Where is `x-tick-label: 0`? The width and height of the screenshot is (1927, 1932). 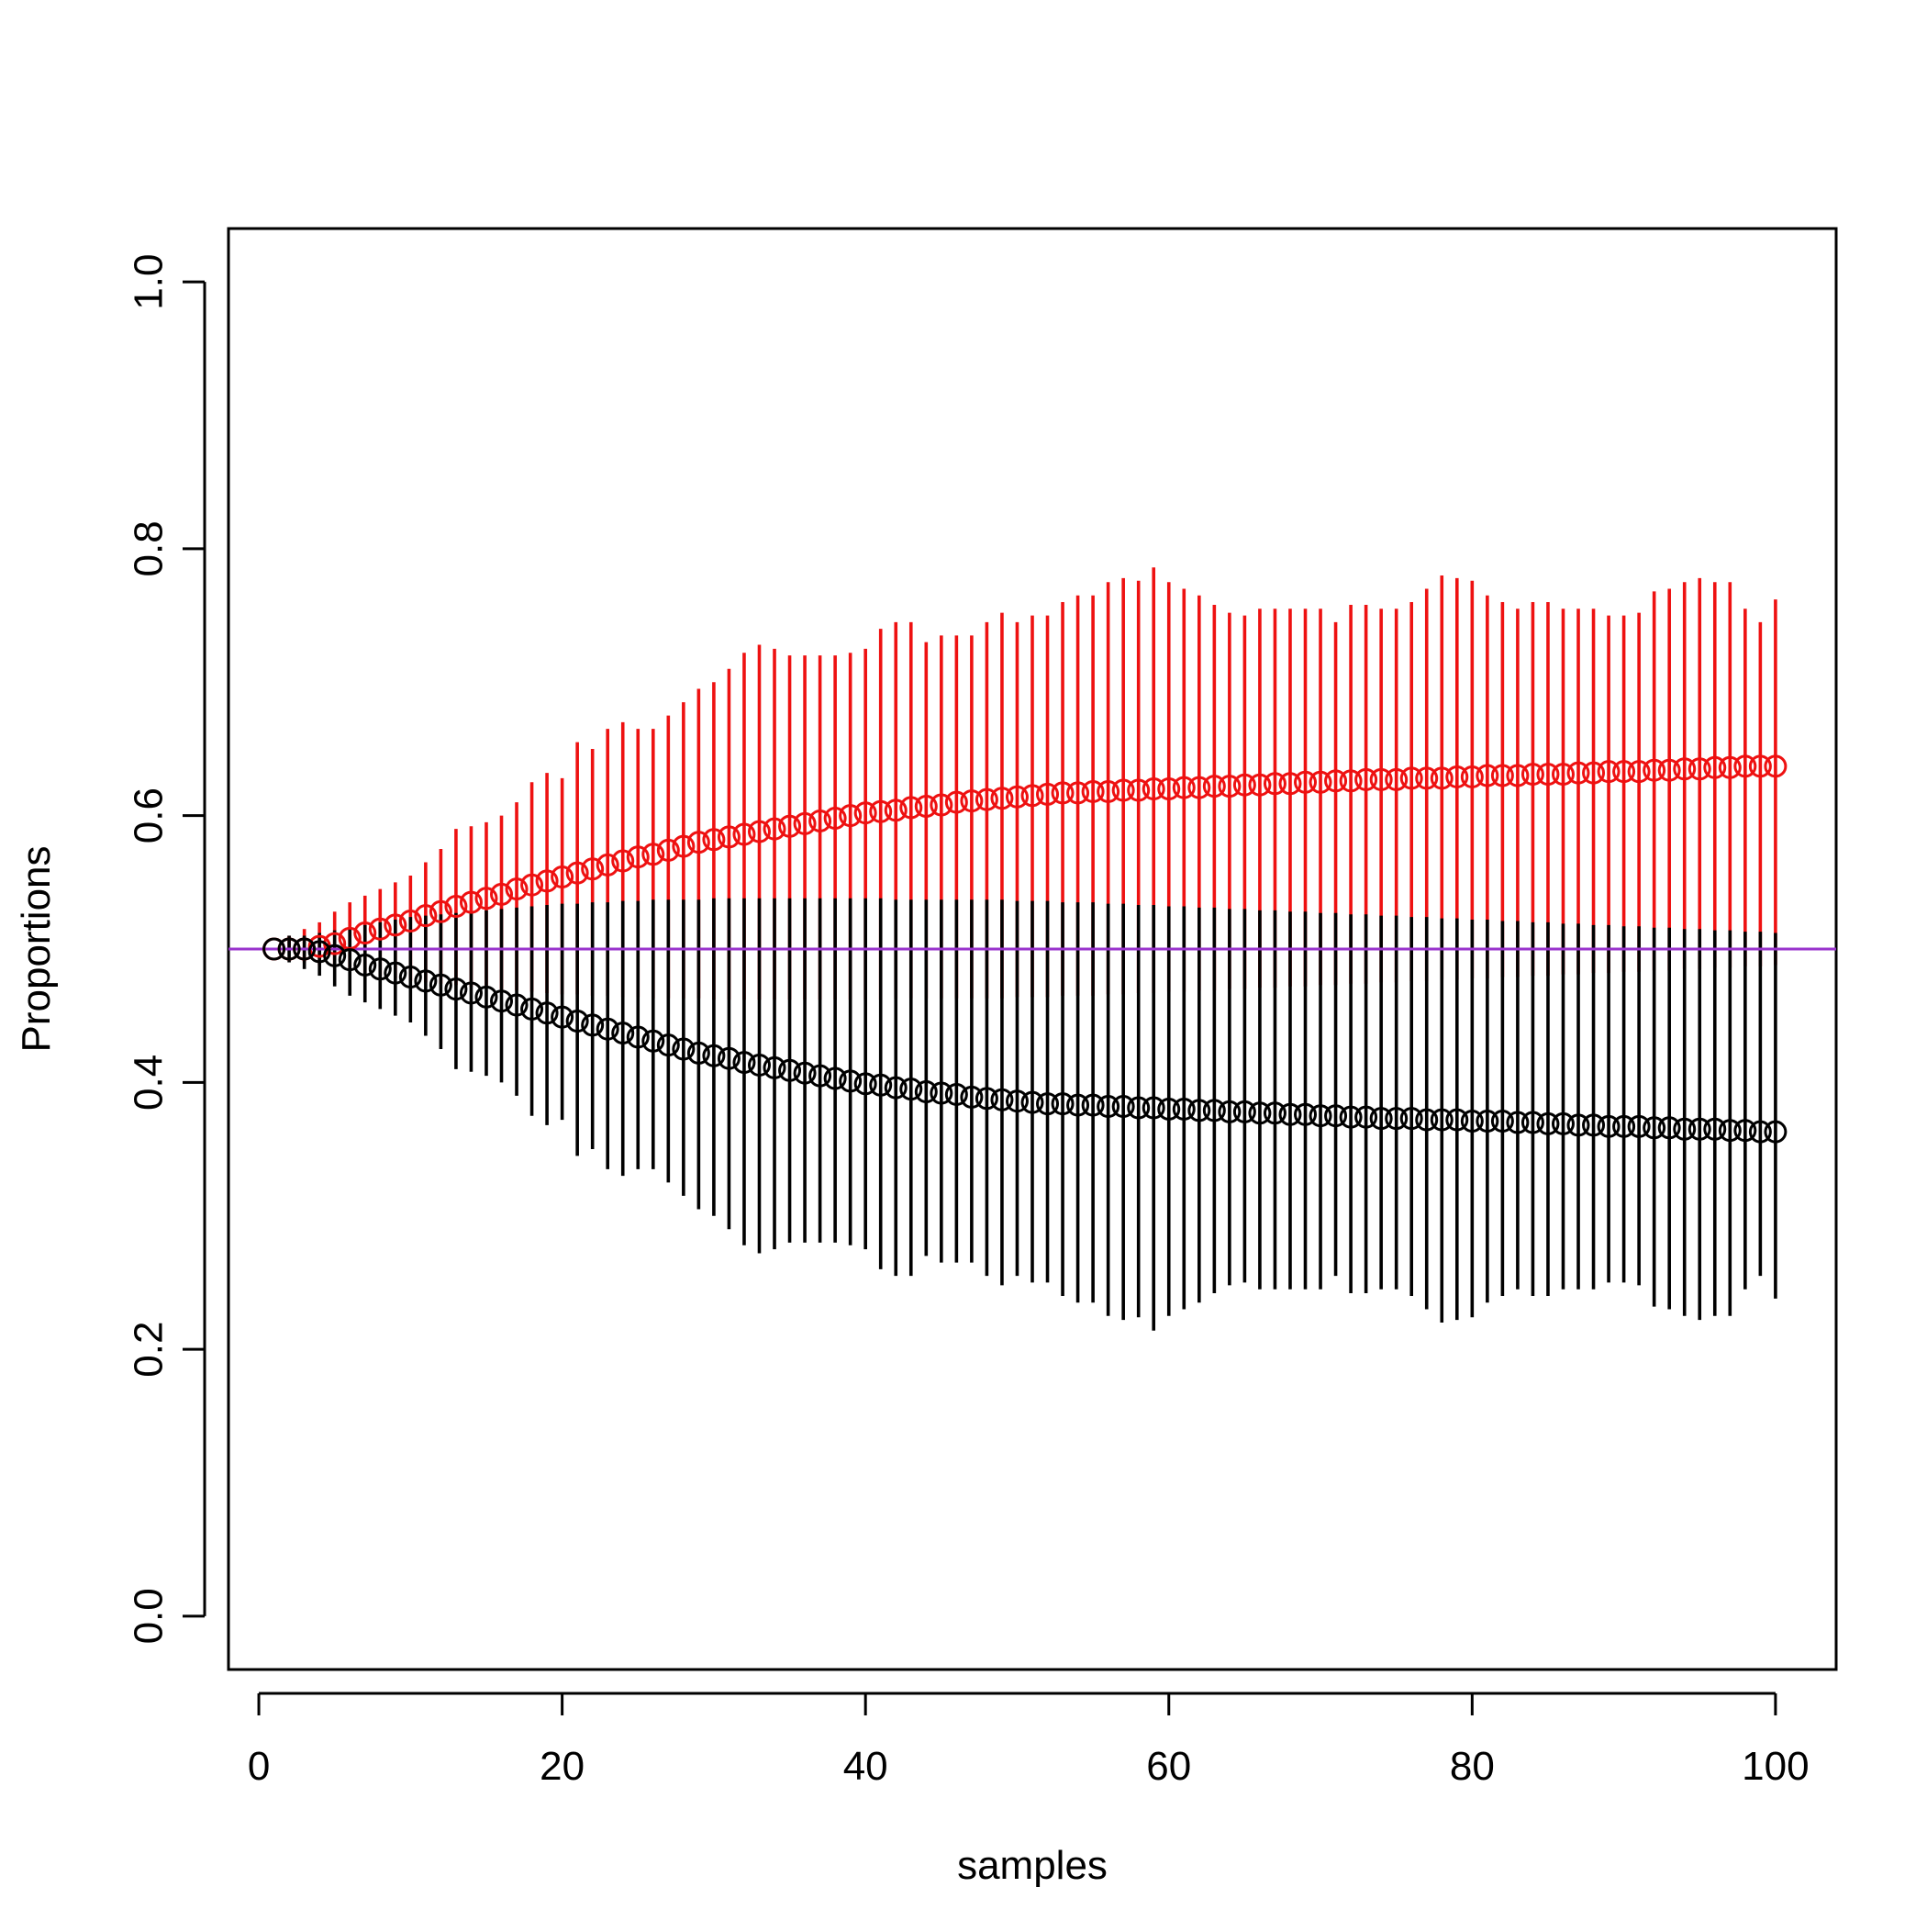 x-tick-label: 0 is located at coordinates (259, 1766).